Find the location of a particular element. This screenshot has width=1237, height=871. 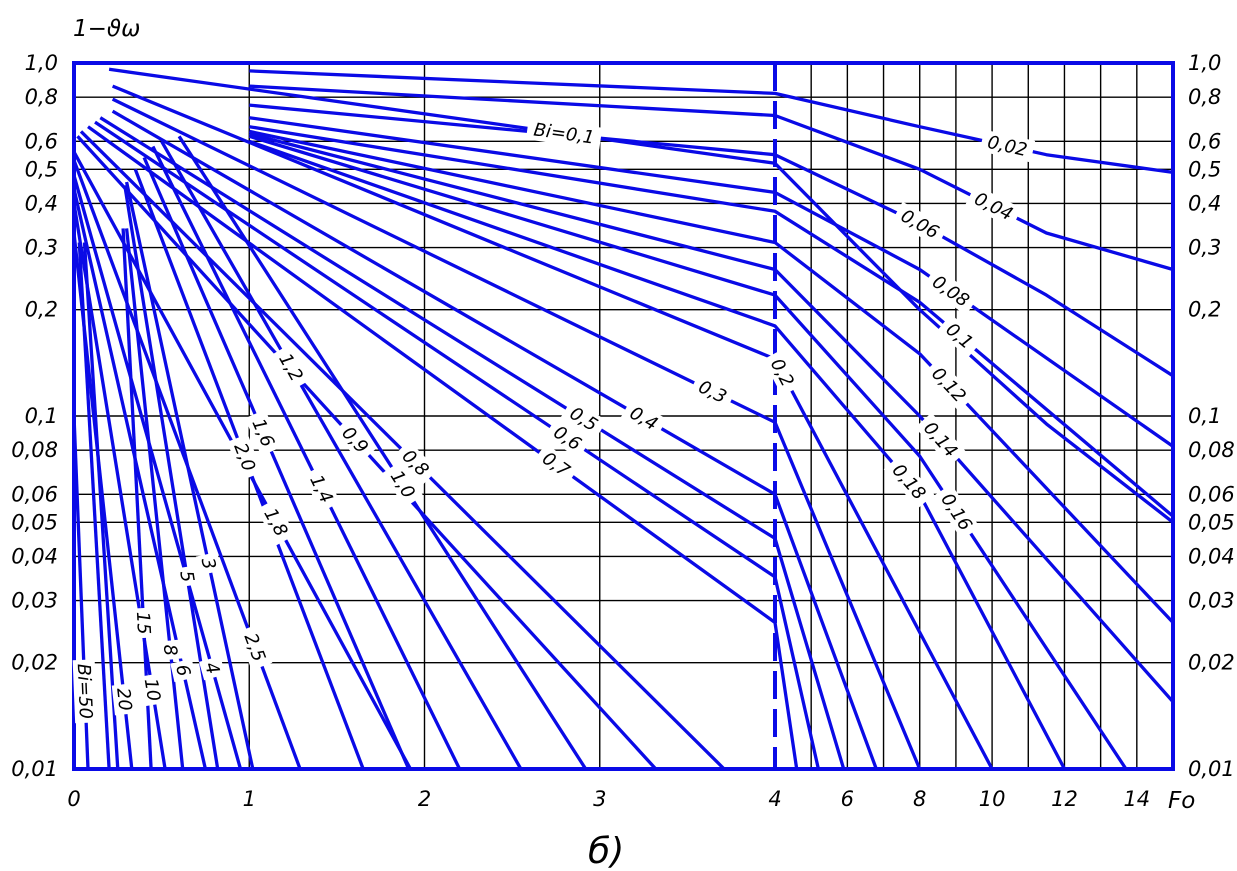

y-tick-label-left: 0,08 is located at coordinates (34, 450).